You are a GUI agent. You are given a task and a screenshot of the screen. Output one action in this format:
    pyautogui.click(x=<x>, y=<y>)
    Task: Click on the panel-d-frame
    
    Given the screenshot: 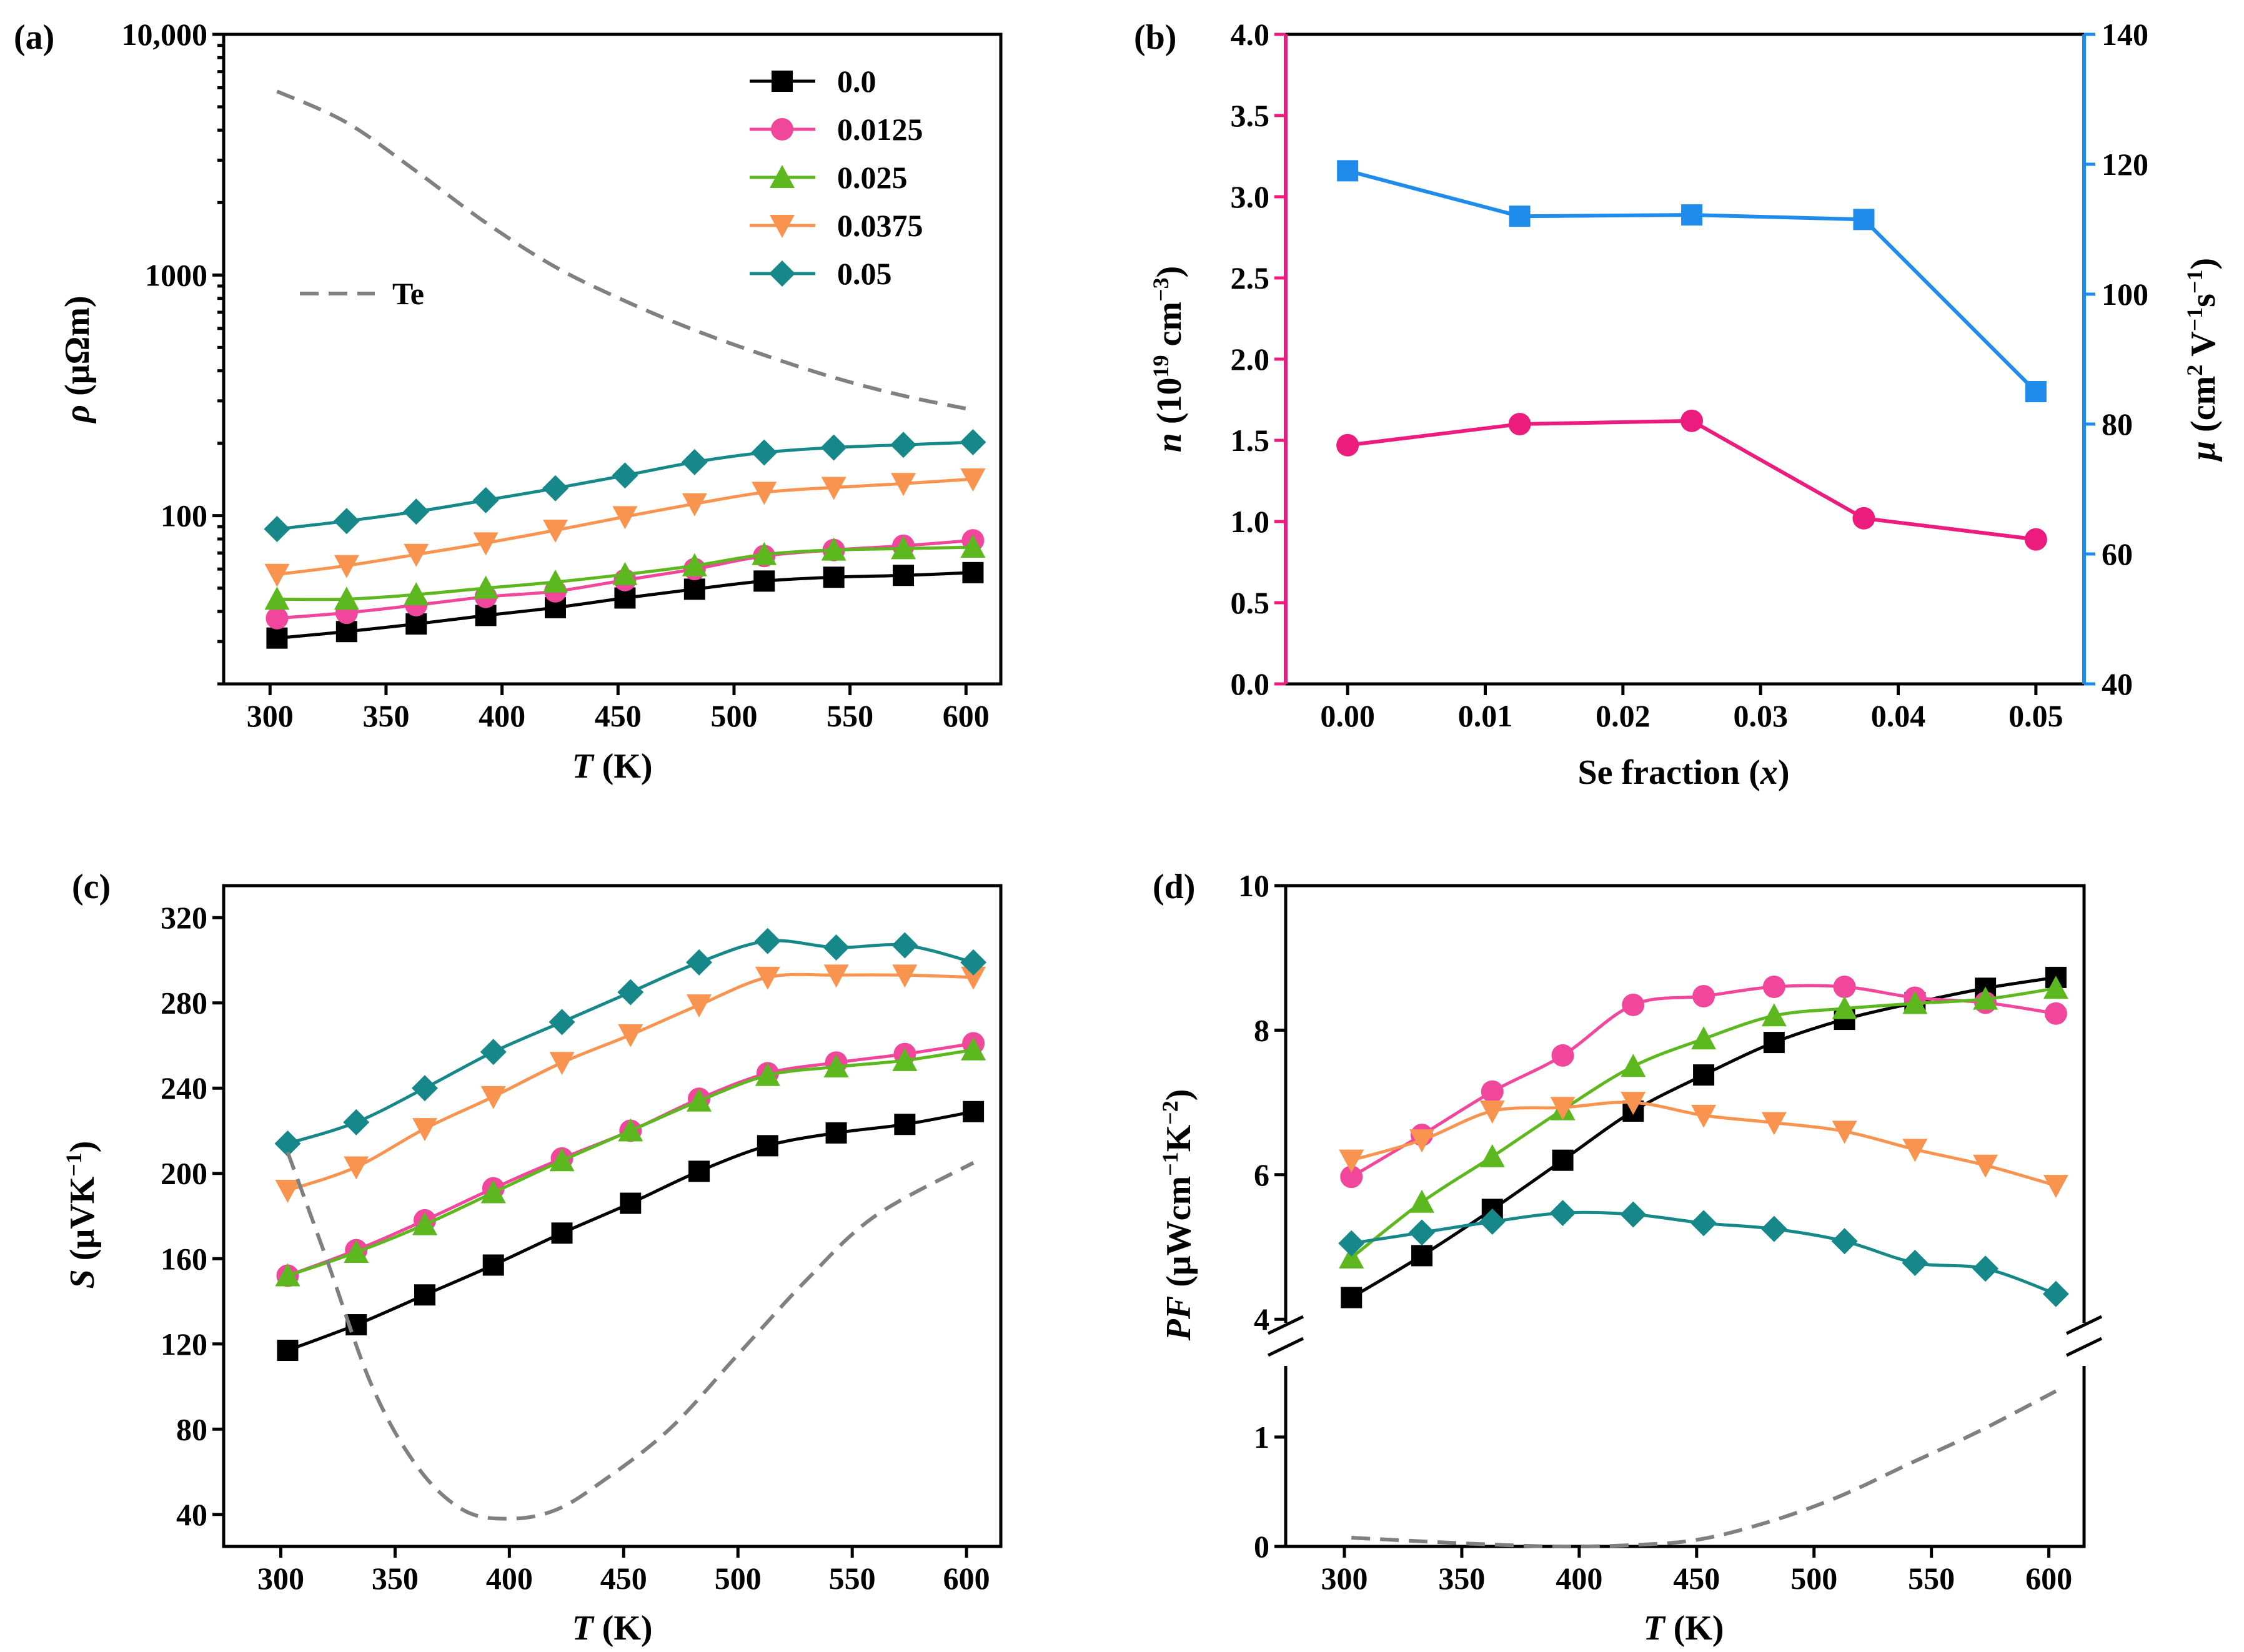 What is the action you would take?
    pyautogui.click(x=1685, y=1216)
    